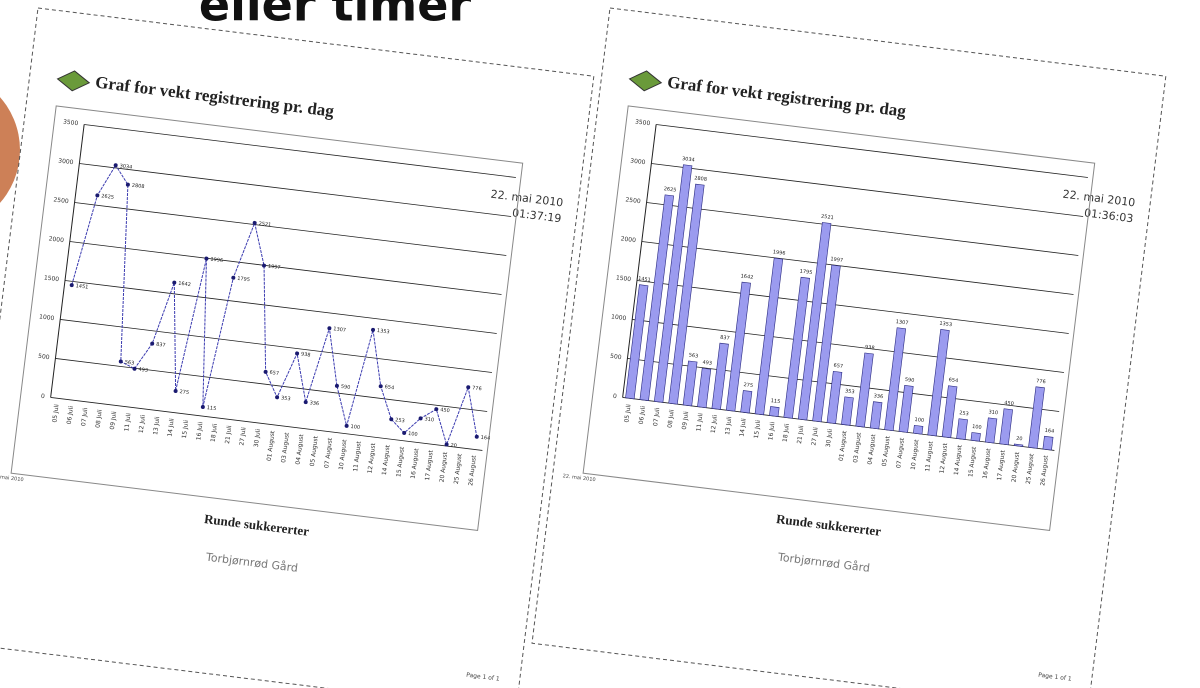  Describe the element at coordinates (669, 190) in the screenshot. I see `data-label: 2625` at that location.